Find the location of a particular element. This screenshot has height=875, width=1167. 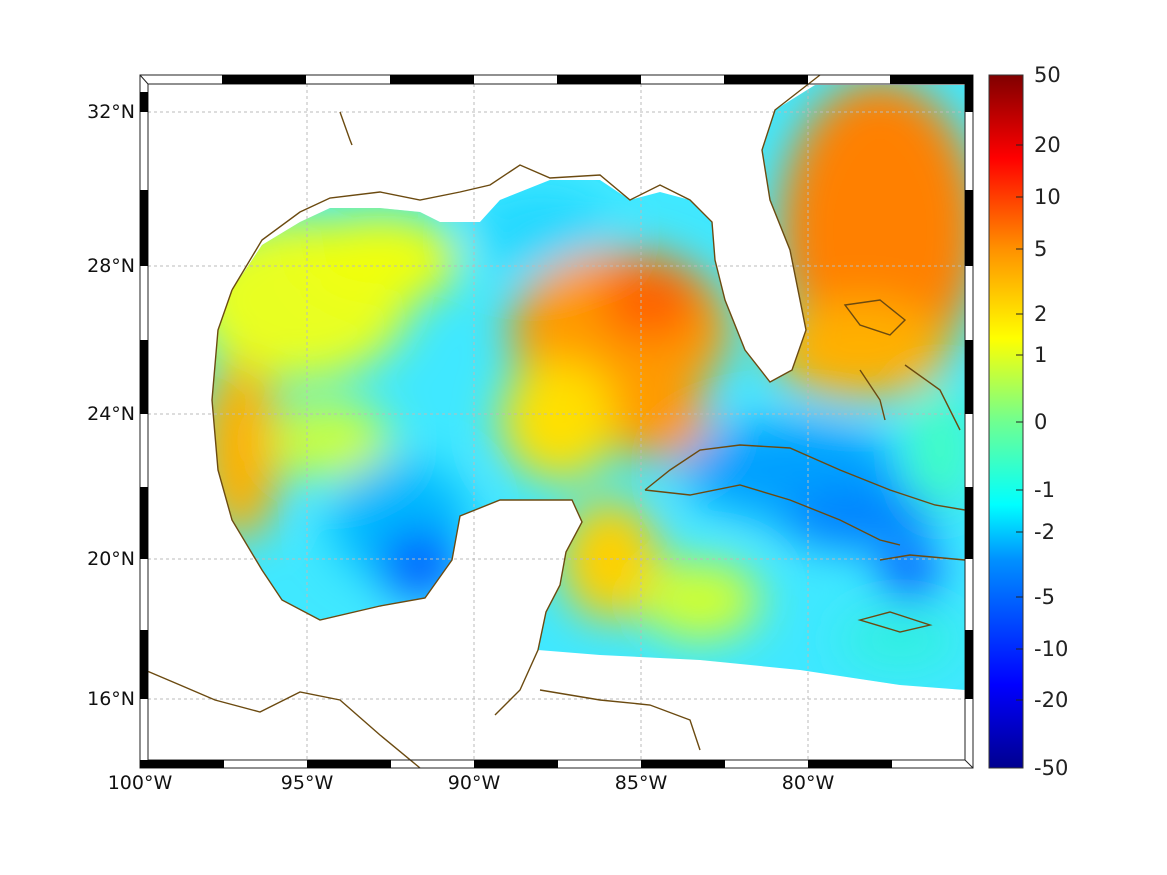

lon-label: 90°W is located at coordinates (474, 783).